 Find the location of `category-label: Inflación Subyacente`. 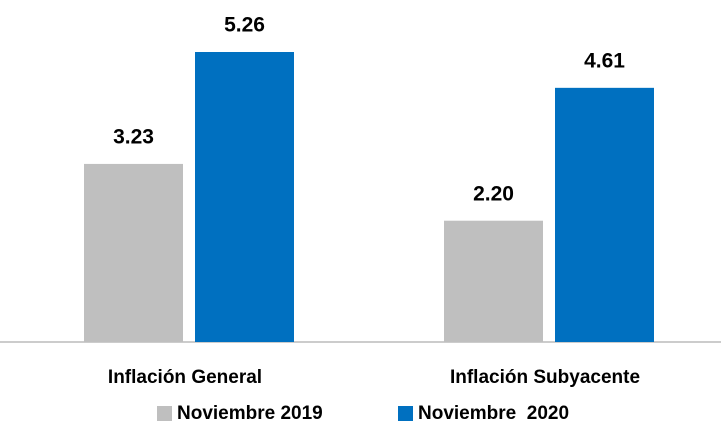

category-label: Inflación Subyacente is located at coordinates (545, 377).